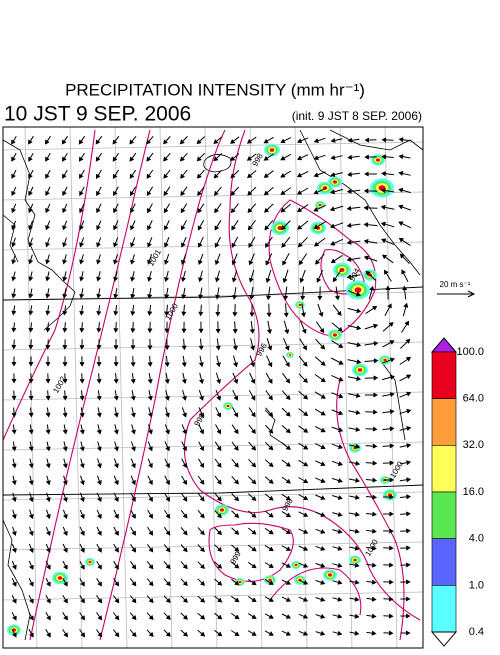 The image size is (500, 655). What do you see at coordinates (97, 114) in the screenshot?
I see `valid-time: 10 JST 9 SEP. 2006` at bounding box center [97, 114].